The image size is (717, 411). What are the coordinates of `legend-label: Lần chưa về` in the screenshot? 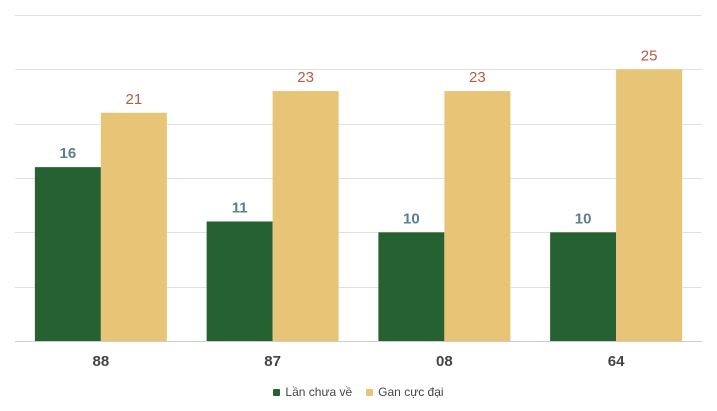 It's located at (319, 392).